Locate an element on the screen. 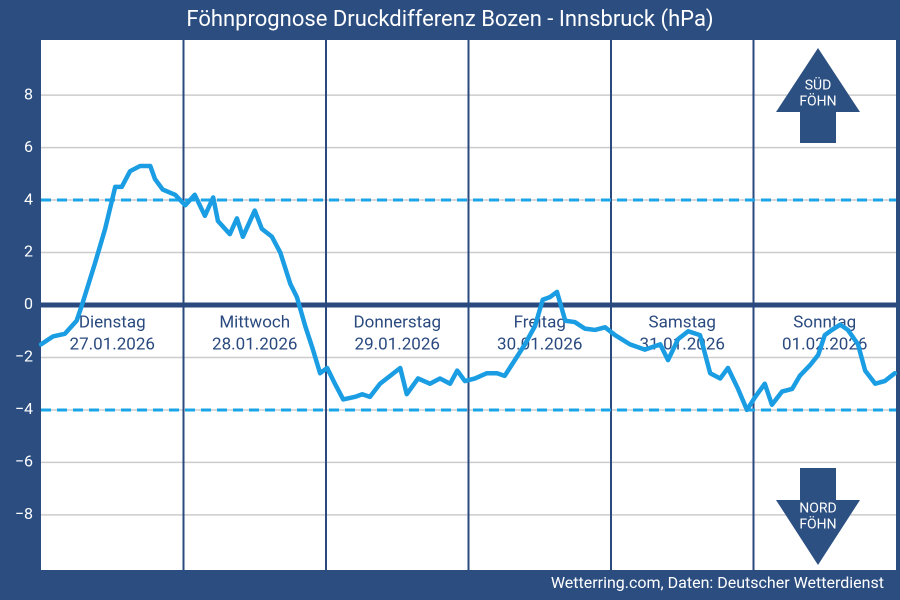  south-label: SÜD is located at coordinates (818, 85).